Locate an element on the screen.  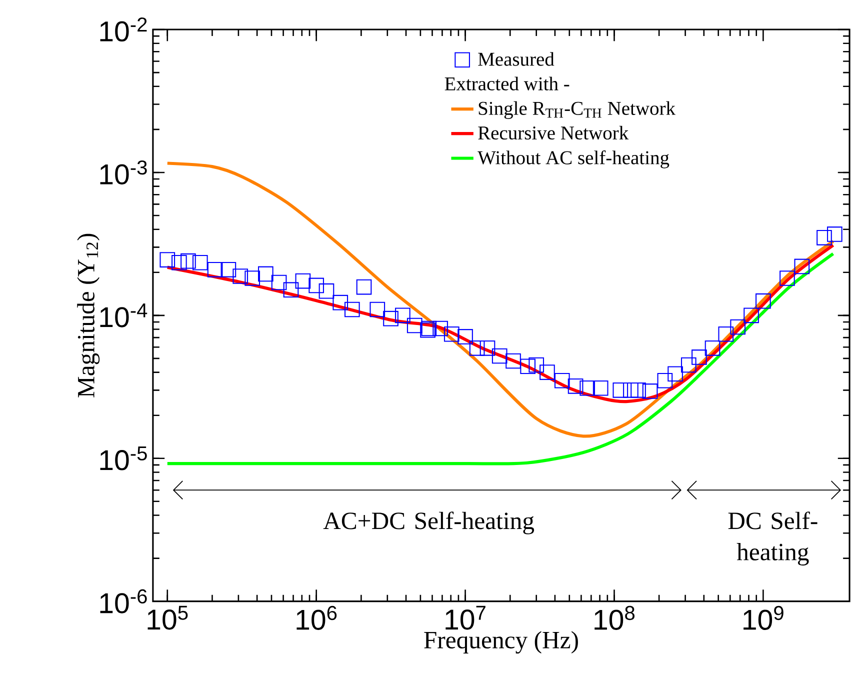
x-axis-title: Frequency (Hz) is located at coordinates (501, 642).